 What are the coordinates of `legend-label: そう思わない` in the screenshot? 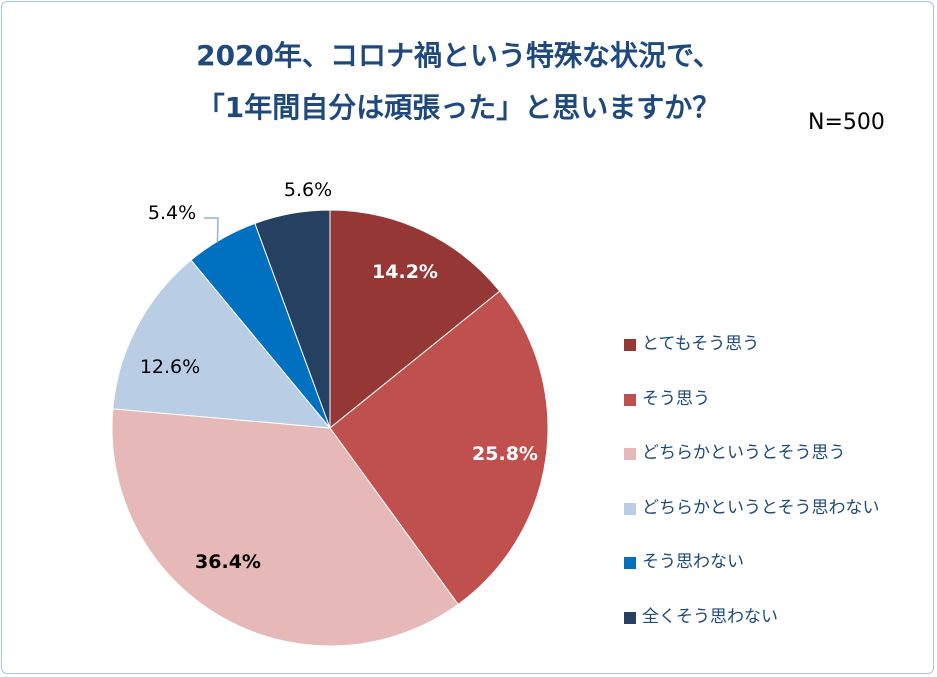 It's located at (693, 562).